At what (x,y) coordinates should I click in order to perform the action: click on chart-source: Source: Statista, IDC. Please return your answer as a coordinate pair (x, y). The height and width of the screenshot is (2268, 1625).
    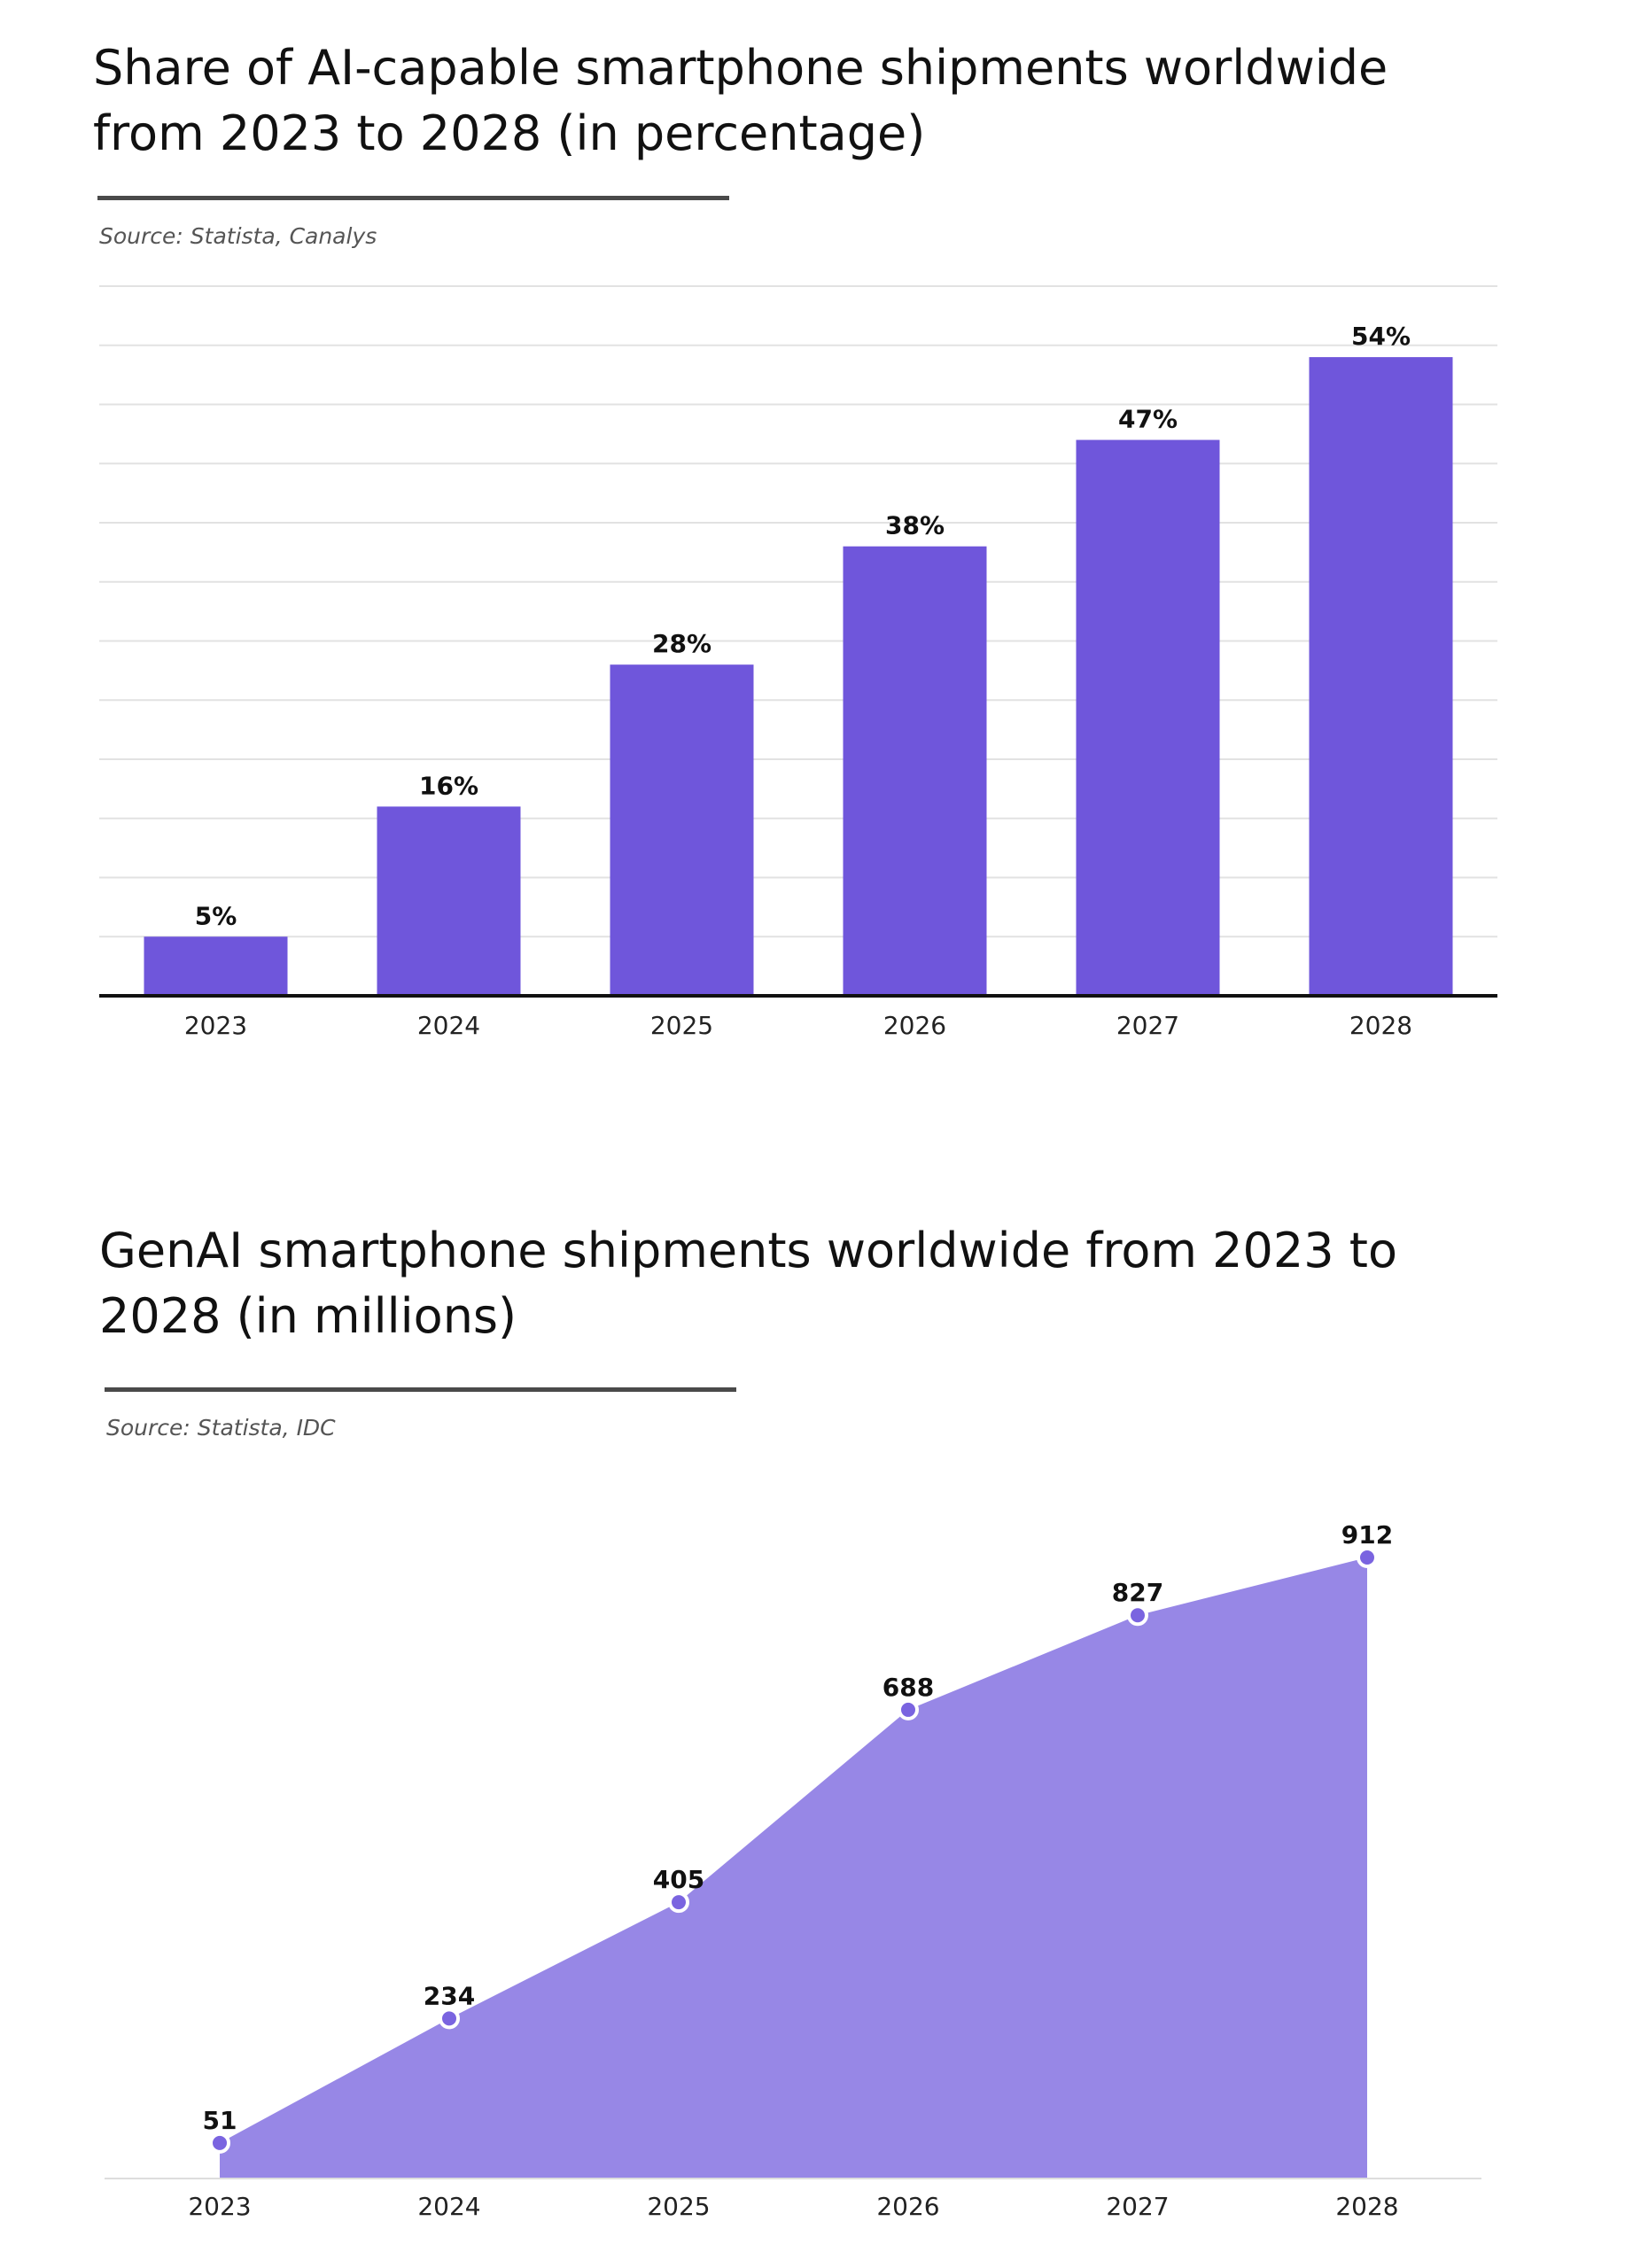
    Looking at the image, I should click on (221, 1428).